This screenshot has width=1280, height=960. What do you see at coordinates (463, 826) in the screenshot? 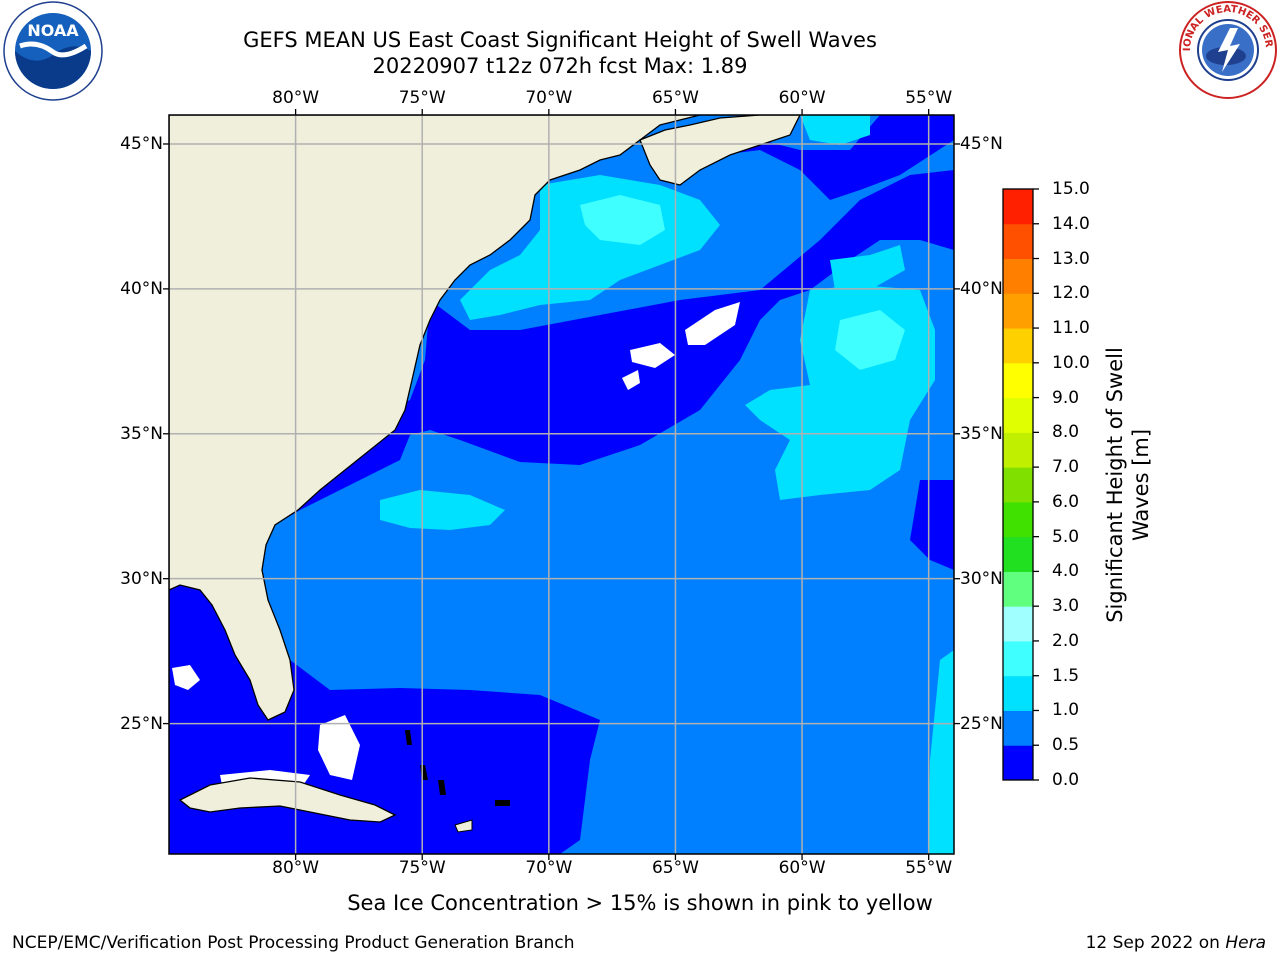
I see `land-puerto-rico` at bounding box center [463, 826].